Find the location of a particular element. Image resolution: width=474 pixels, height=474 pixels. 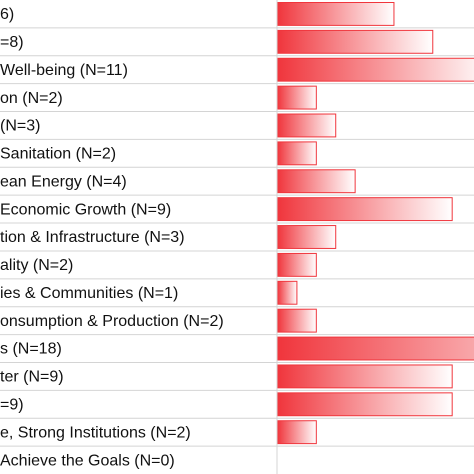

category-label: Well-being (N=11) is located at coordinates (64, 70).